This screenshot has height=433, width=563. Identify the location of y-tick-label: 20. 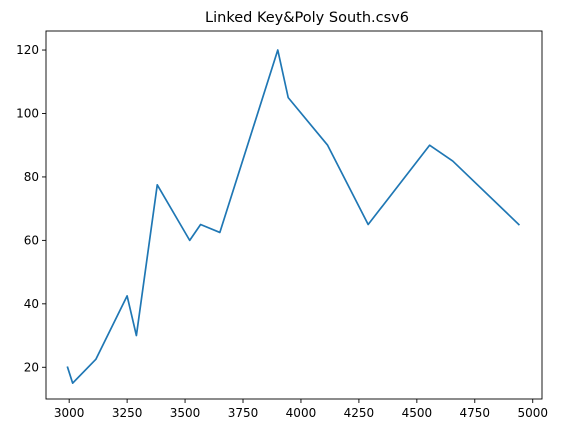
(31, 367).